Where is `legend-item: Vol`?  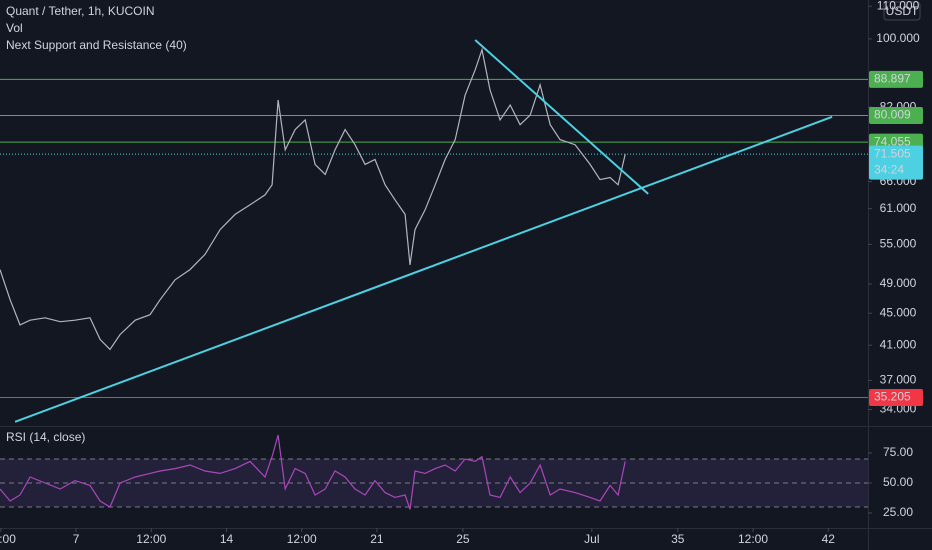
legend-item: Vol is located at coordinates (14, 28).